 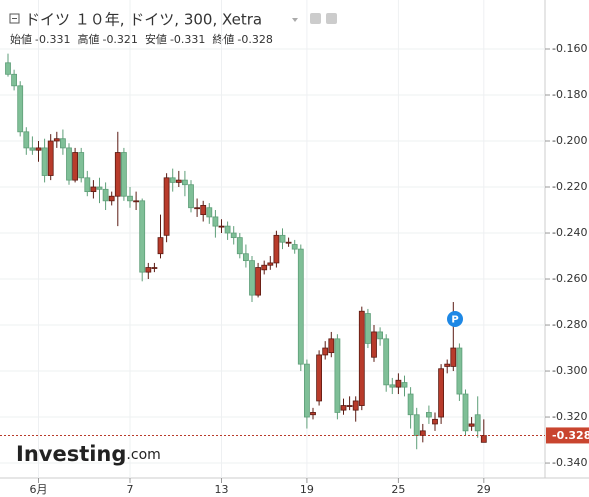 I want to click on y-tick-label: -0.180, so click(x=569, y=94).